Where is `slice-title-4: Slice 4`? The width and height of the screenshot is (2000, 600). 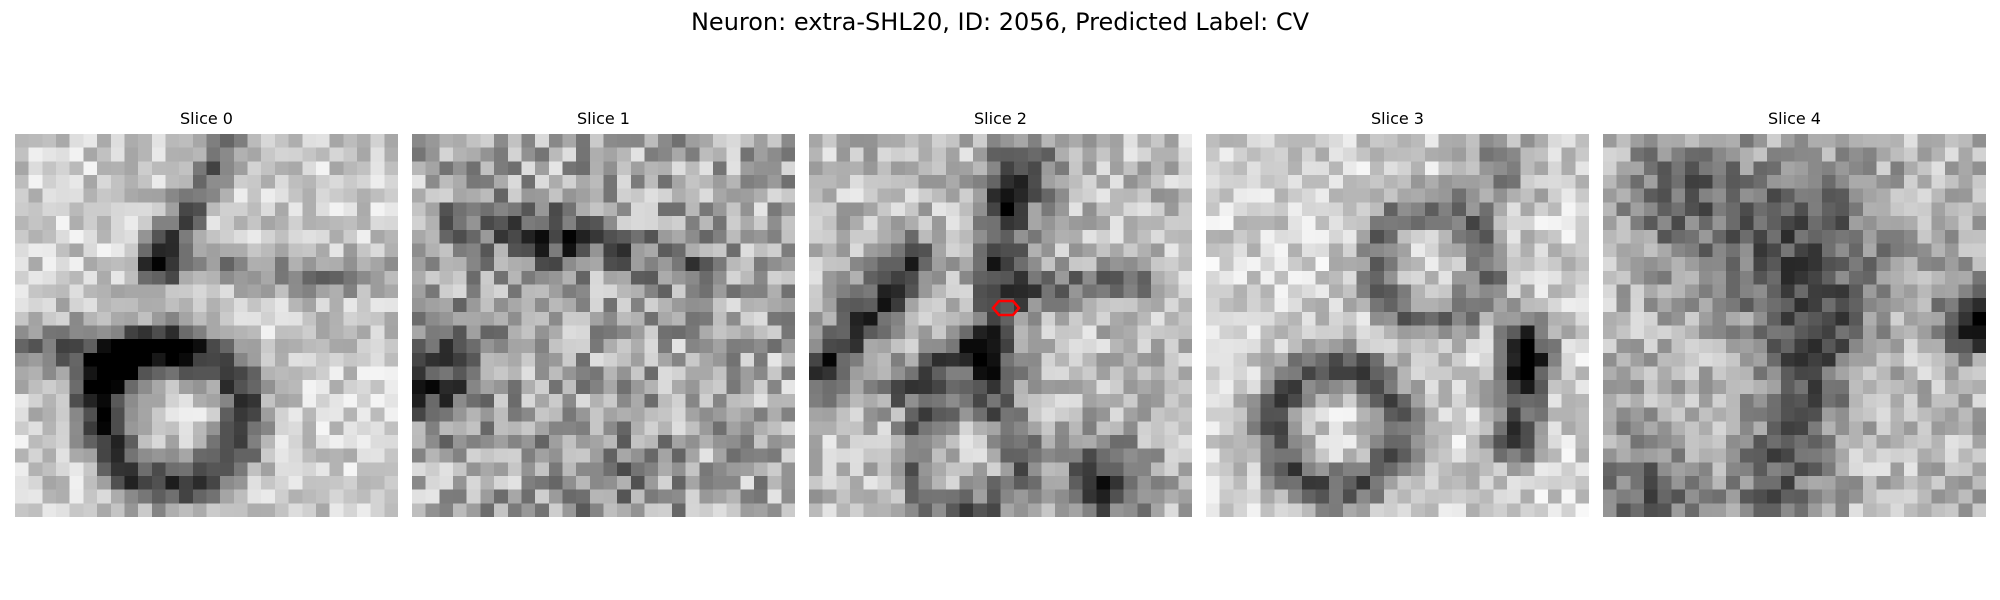
slice-title-4: Slice 4 is located at coordinates (1794, 118).